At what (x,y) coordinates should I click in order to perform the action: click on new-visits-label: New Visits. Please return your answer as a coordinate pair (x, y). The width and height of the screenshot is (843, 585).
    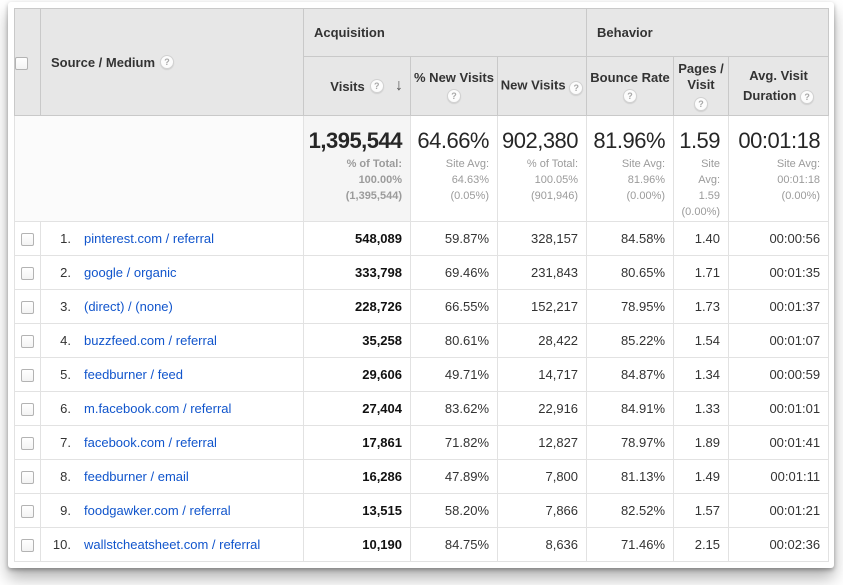
    Looking at the image, I should click on (533, 85).